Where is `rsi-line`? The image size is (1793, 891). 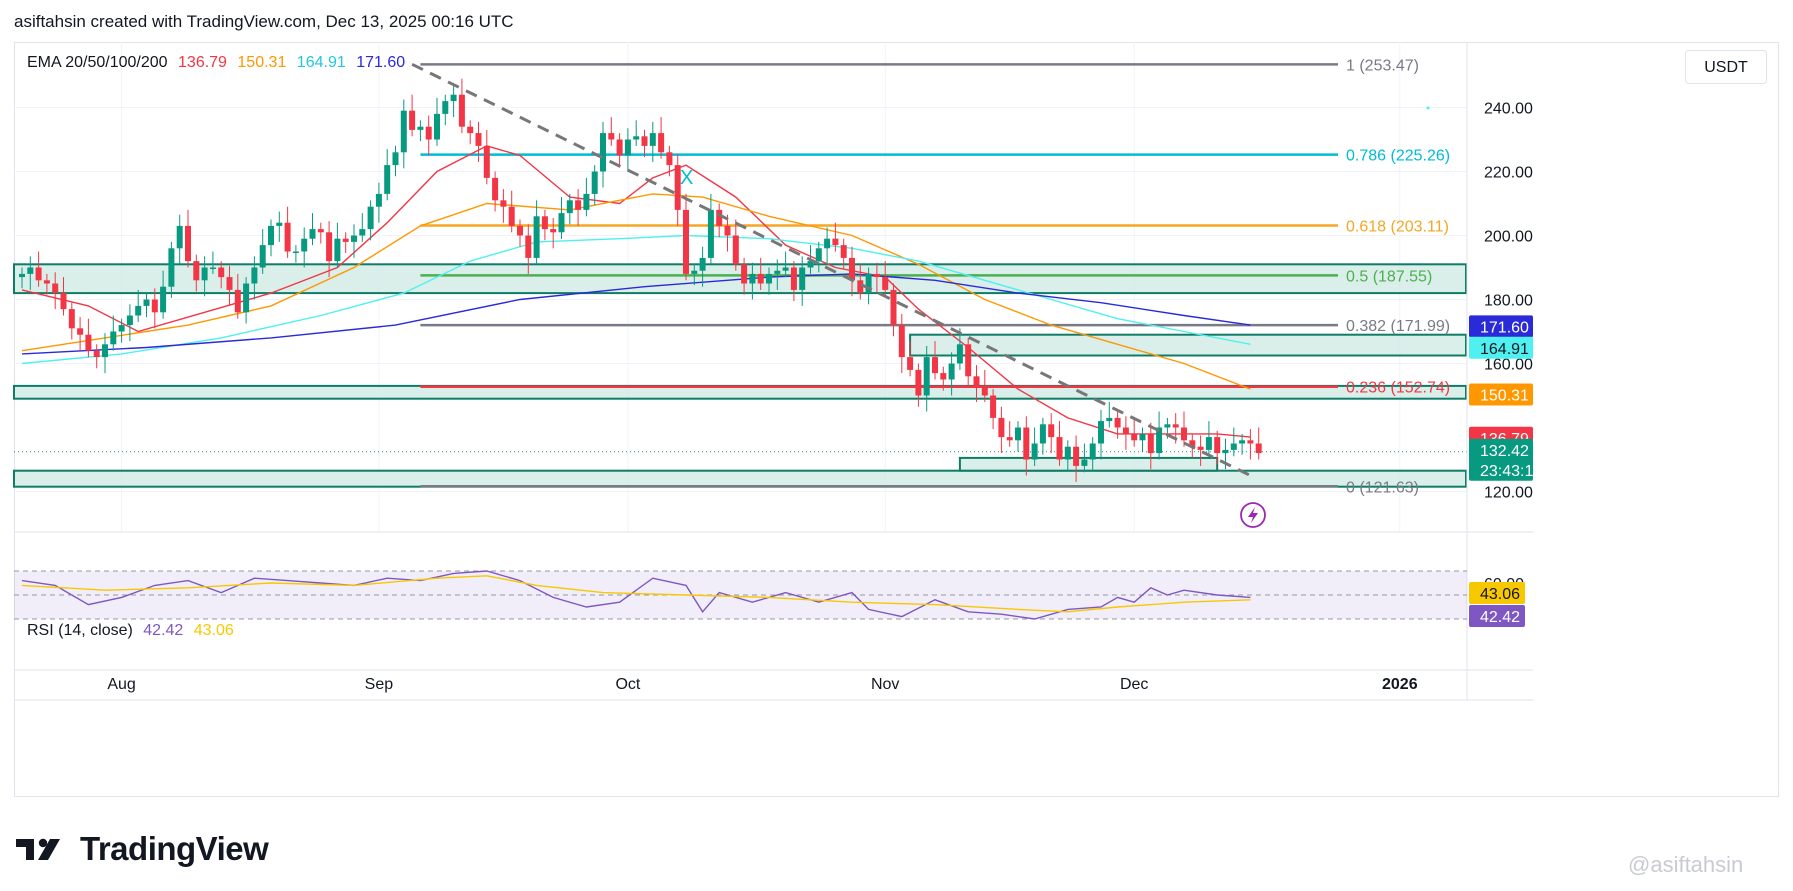 rsi-line is located at coordinates (636, 595).